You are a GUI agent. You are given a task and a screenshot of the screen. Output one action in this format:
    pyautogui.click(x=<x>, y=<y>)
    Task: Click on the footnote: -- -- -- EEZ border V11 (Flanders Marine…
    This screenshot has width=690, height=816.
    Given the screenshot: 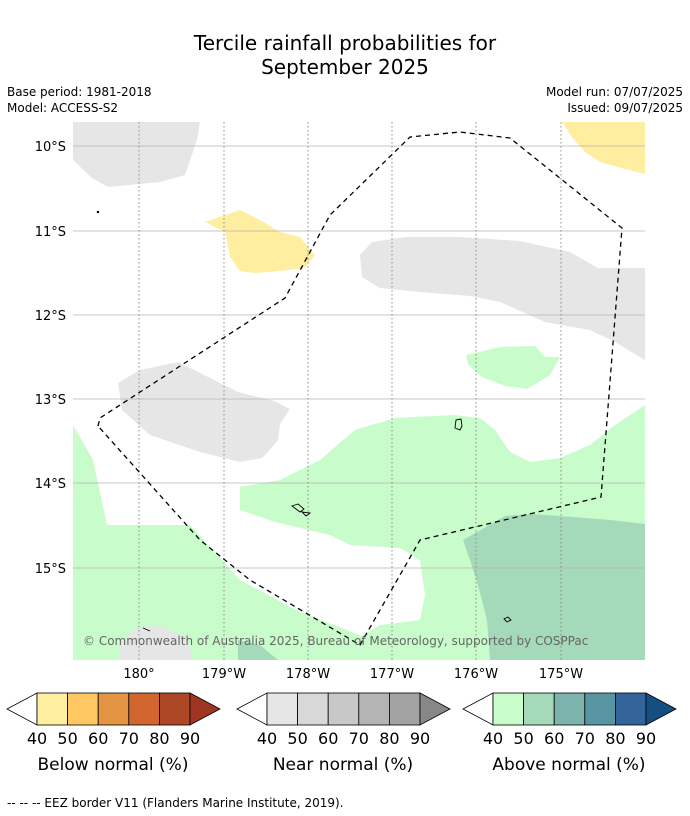 What is the action you would take?
    pyautogui.click(x=175, y=803)
    